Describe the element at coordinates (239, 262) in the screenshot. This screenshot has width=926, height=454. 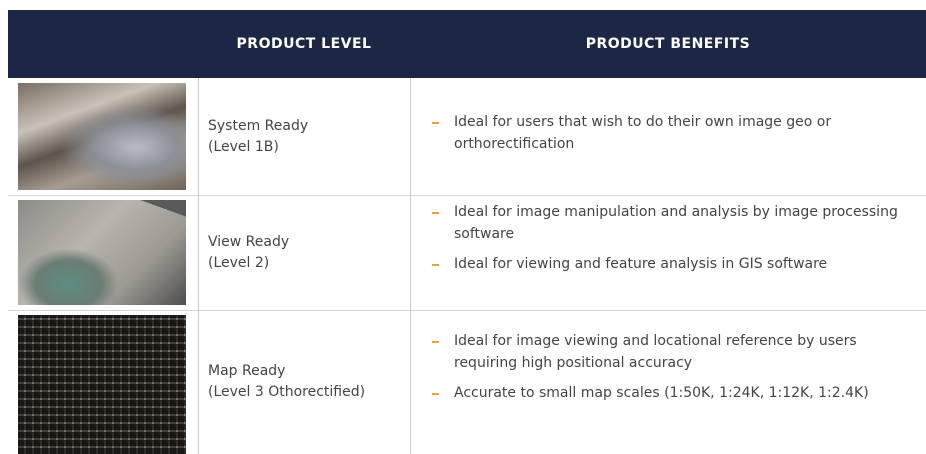
I see `level-line: (Level 2)` at that location.